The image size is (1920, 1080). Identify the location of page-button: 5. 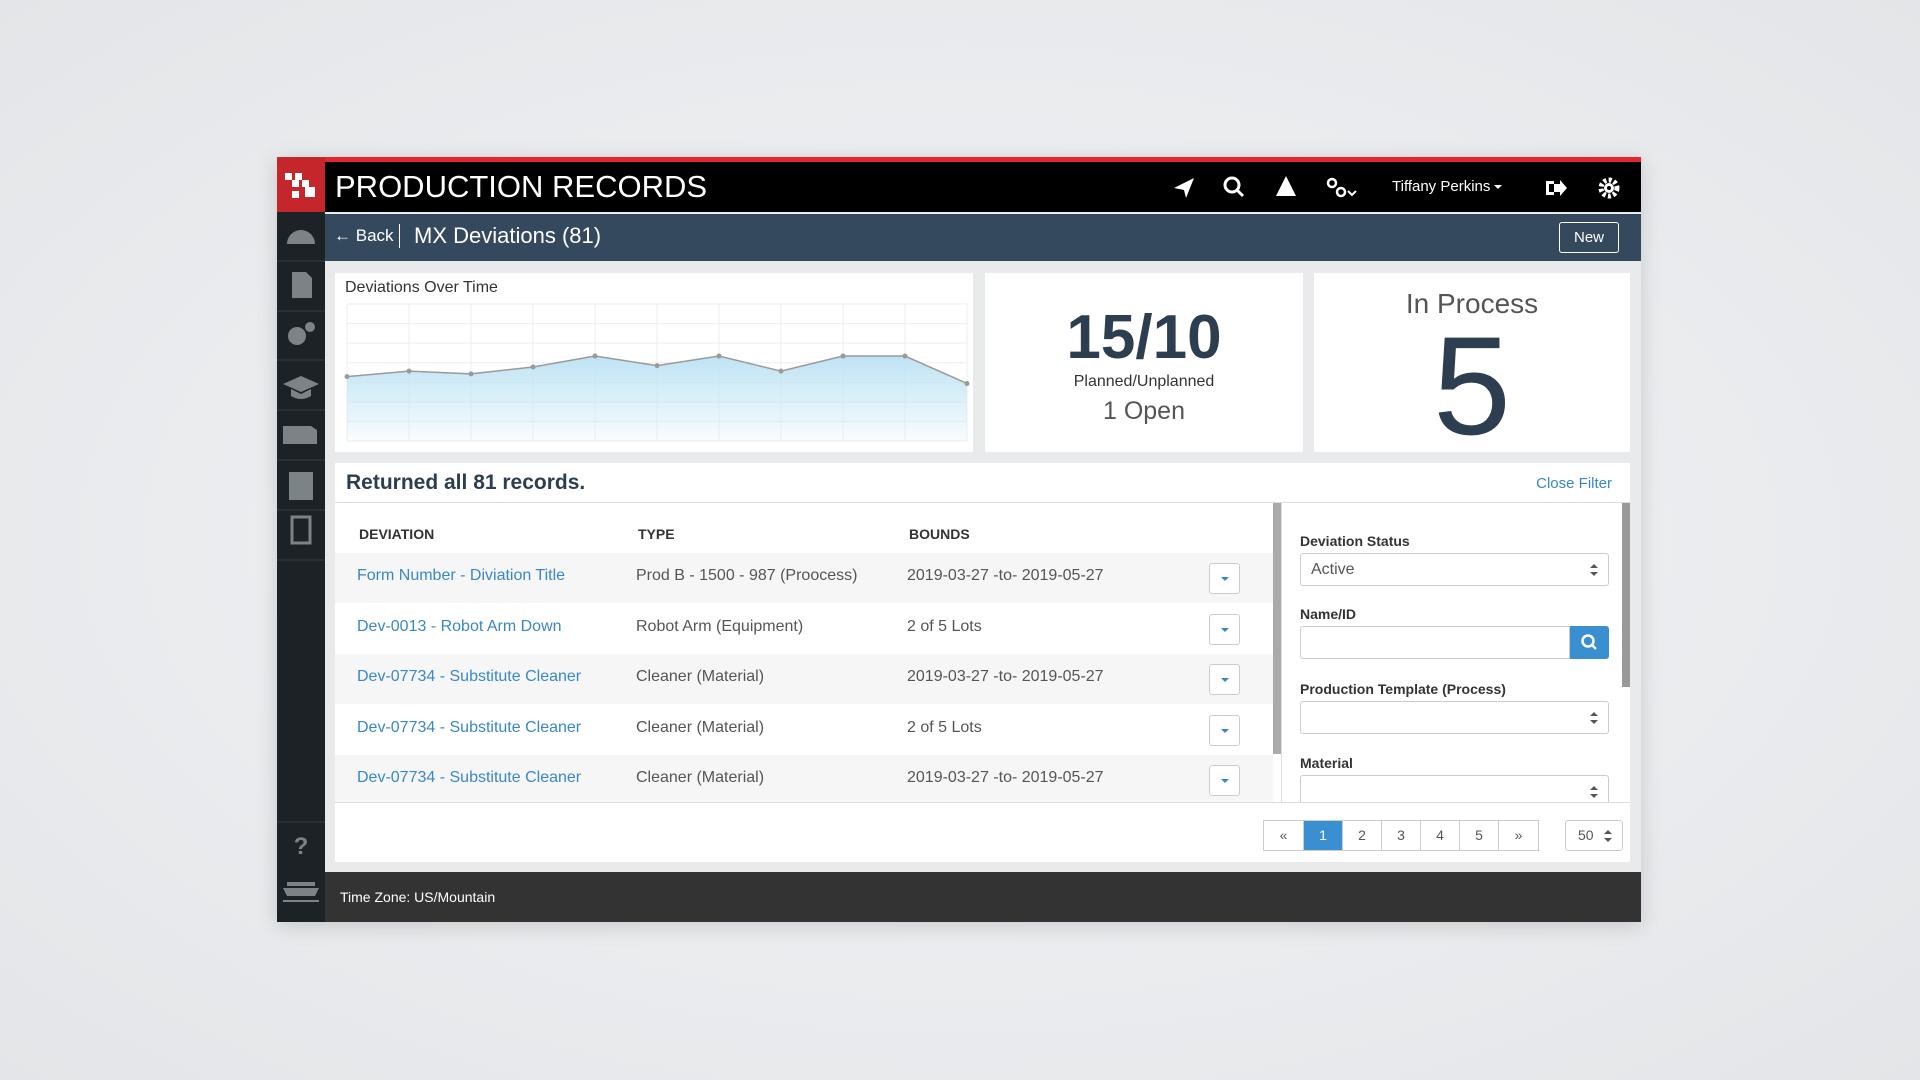
(1479, 835).